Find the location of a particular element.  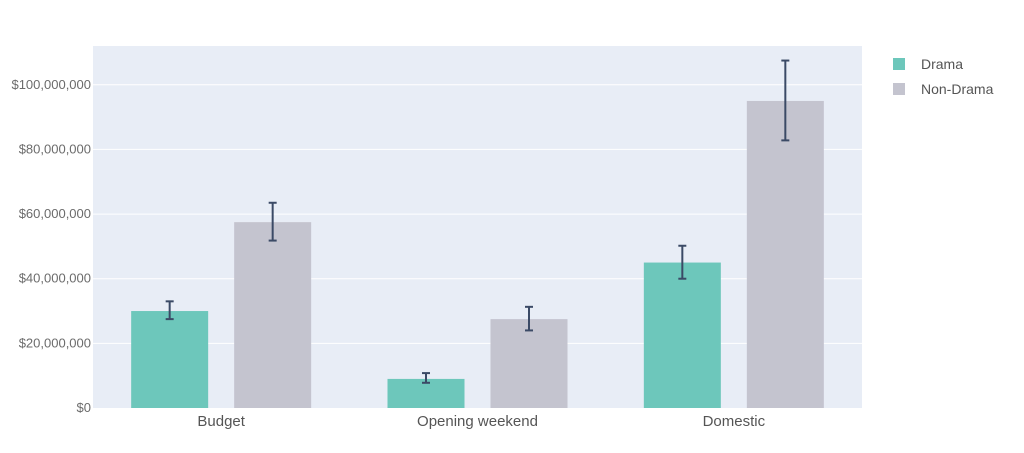

legend-label-non-drama: Non-Drama is located at coordinates (957, 89).